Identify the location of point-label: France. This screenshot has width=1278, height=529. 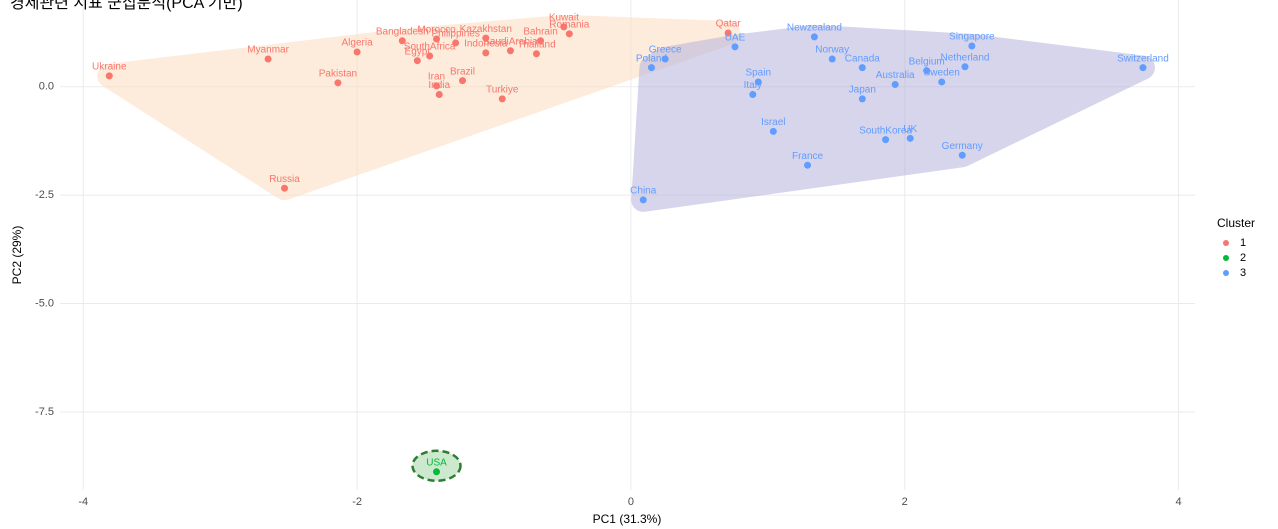
(808, 156).